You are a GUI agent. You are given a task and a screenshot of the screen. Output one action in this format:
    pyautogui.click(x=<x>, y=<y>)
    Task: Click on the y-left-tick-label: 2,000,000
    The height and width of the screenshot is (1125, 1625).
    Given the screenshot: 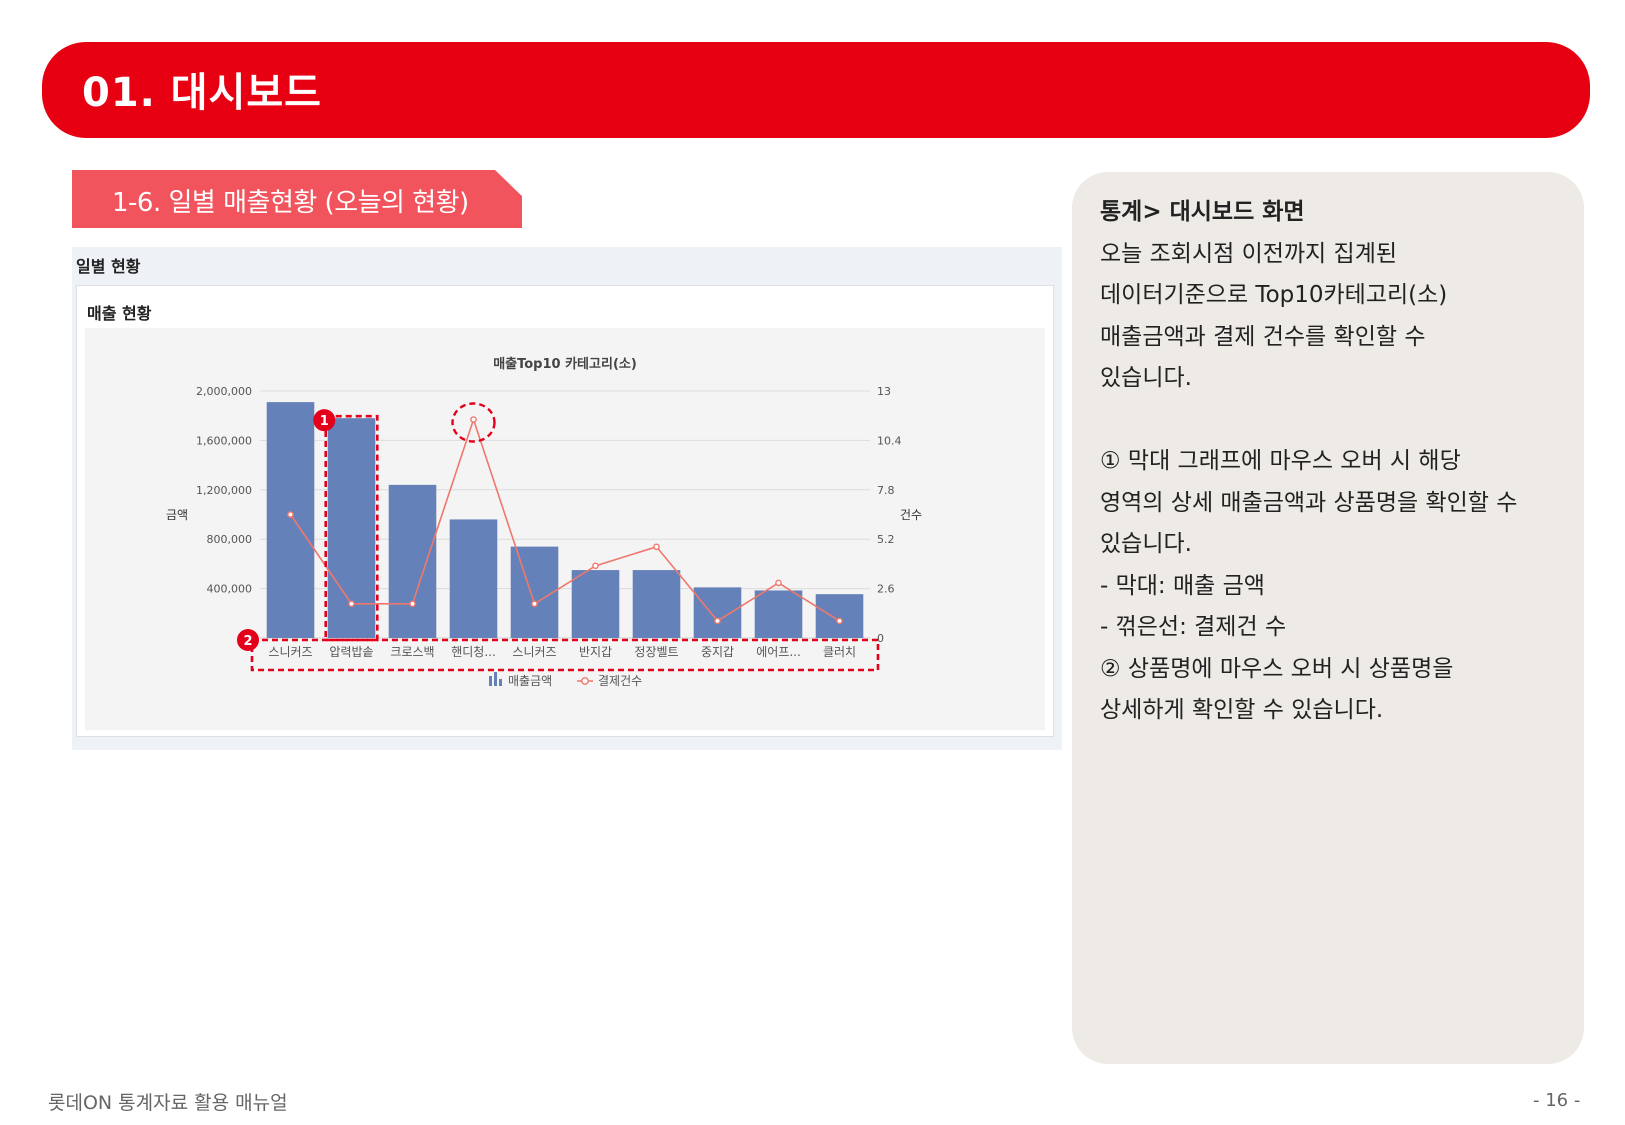 What is the action you would take?
    pyautogui.click(x=224, y=391)
    